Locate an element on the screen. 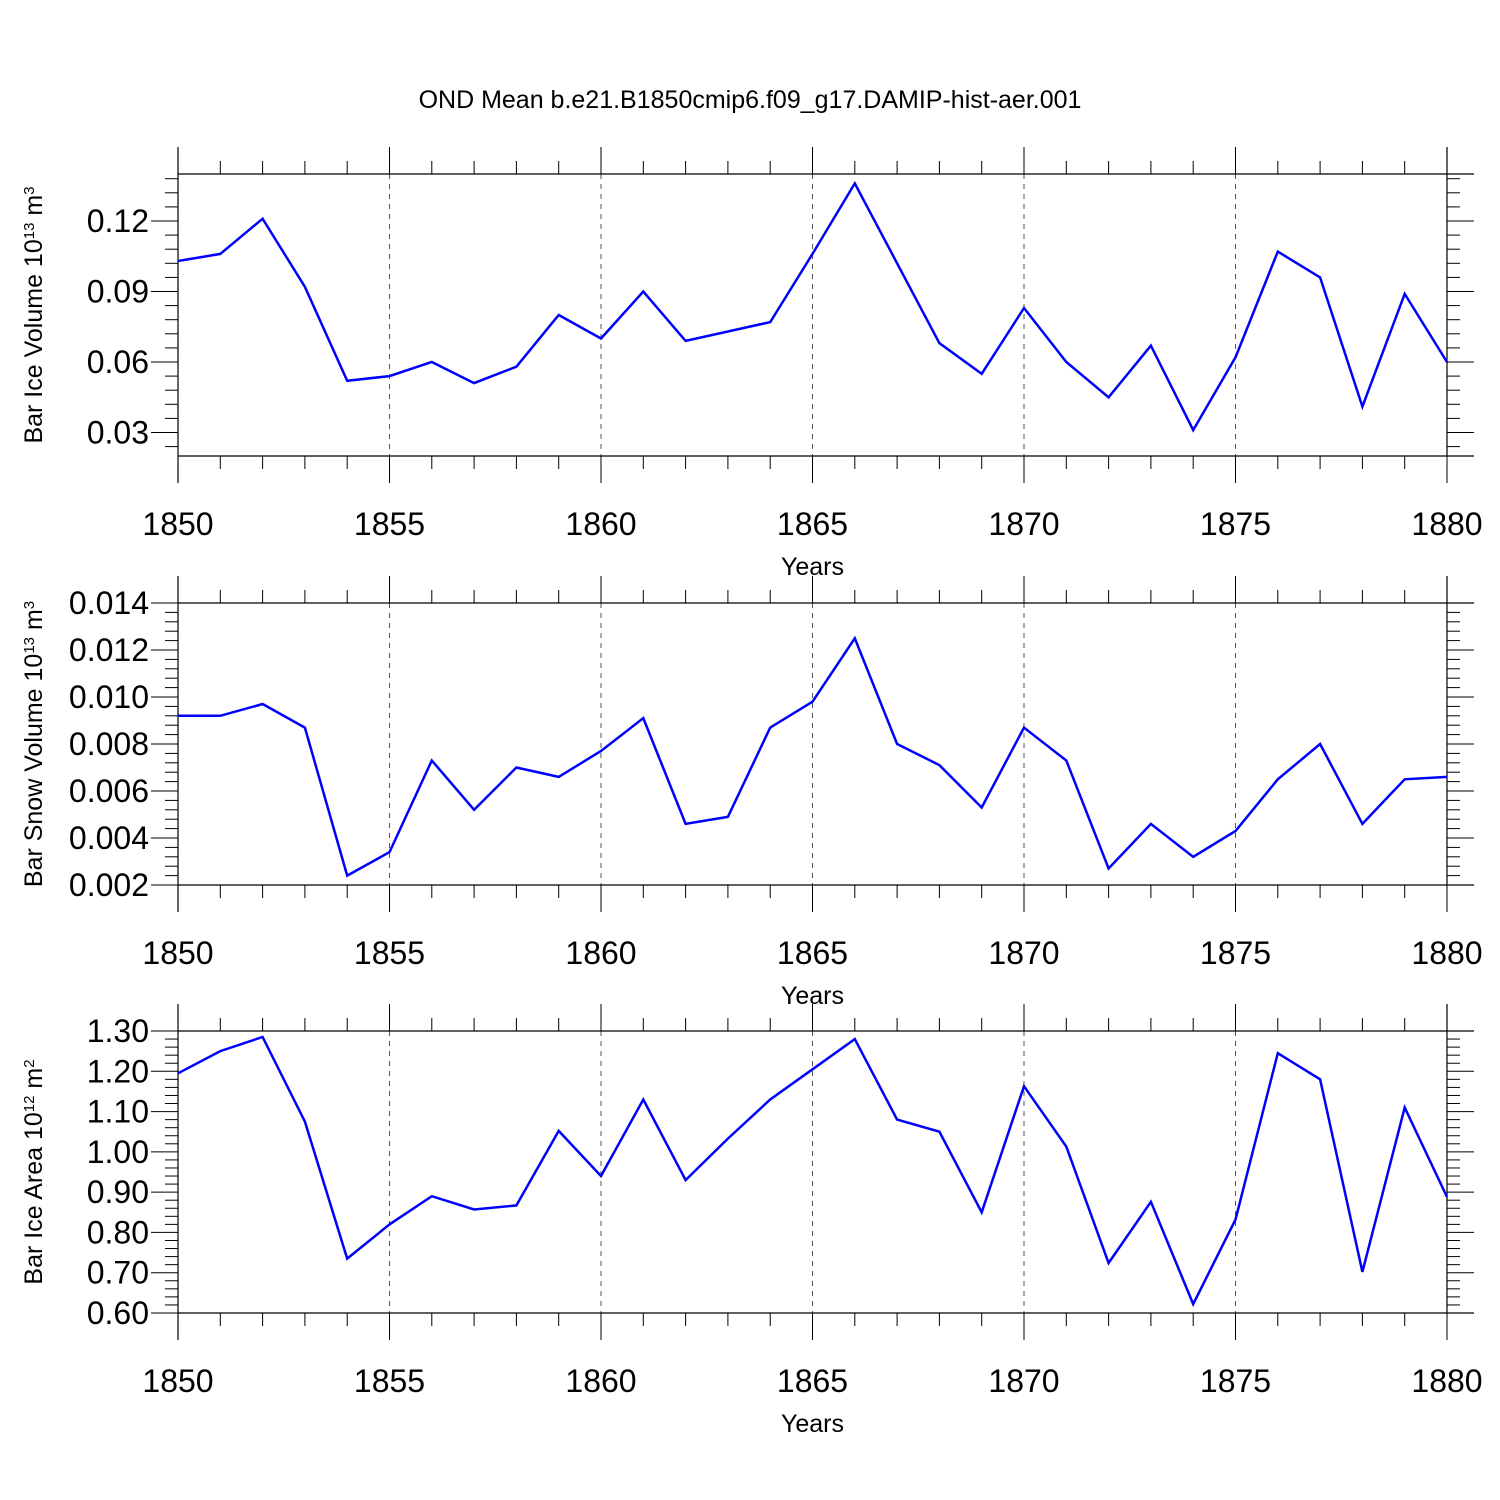  bar-ice-volume-series-line is located at coordinates (813, 306).